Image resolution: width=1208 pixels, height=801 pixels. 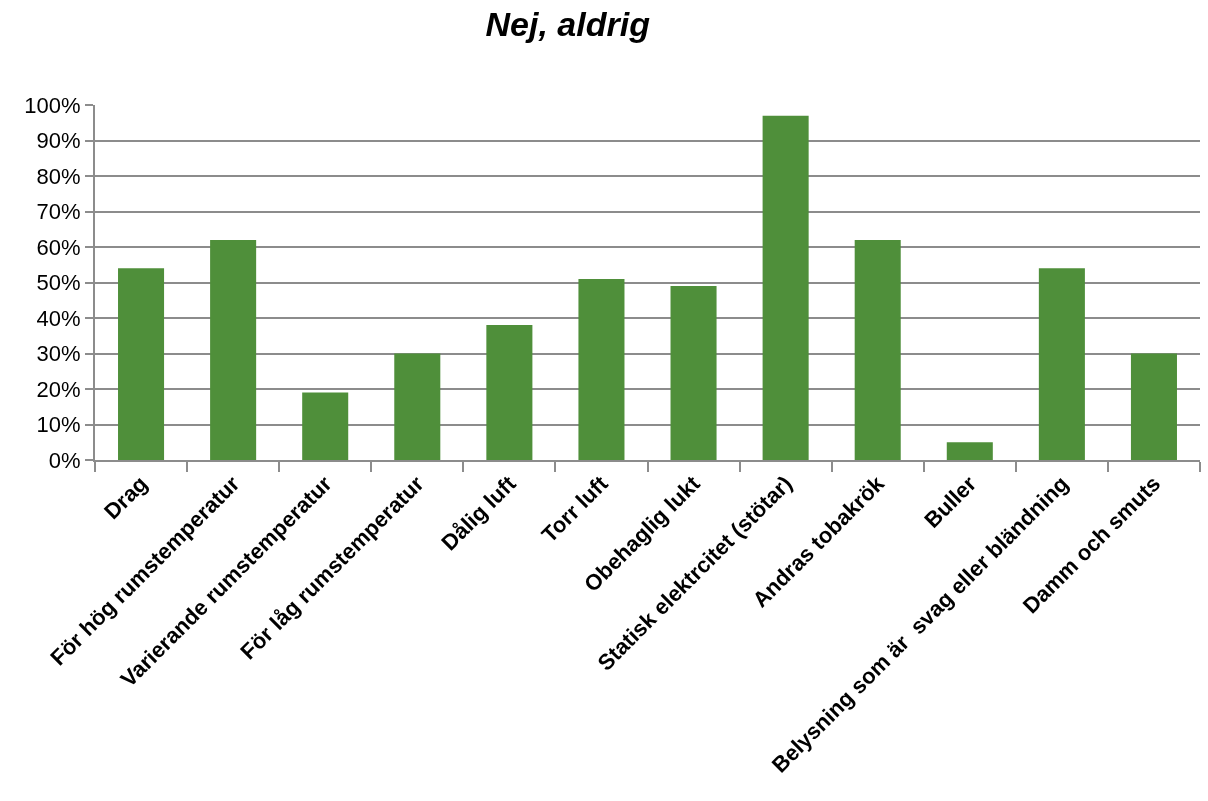 What do you see at coordinates (58, 212) in the screenshot?
I see `y-tick-label: 70%` at bounding box center [58, 212].